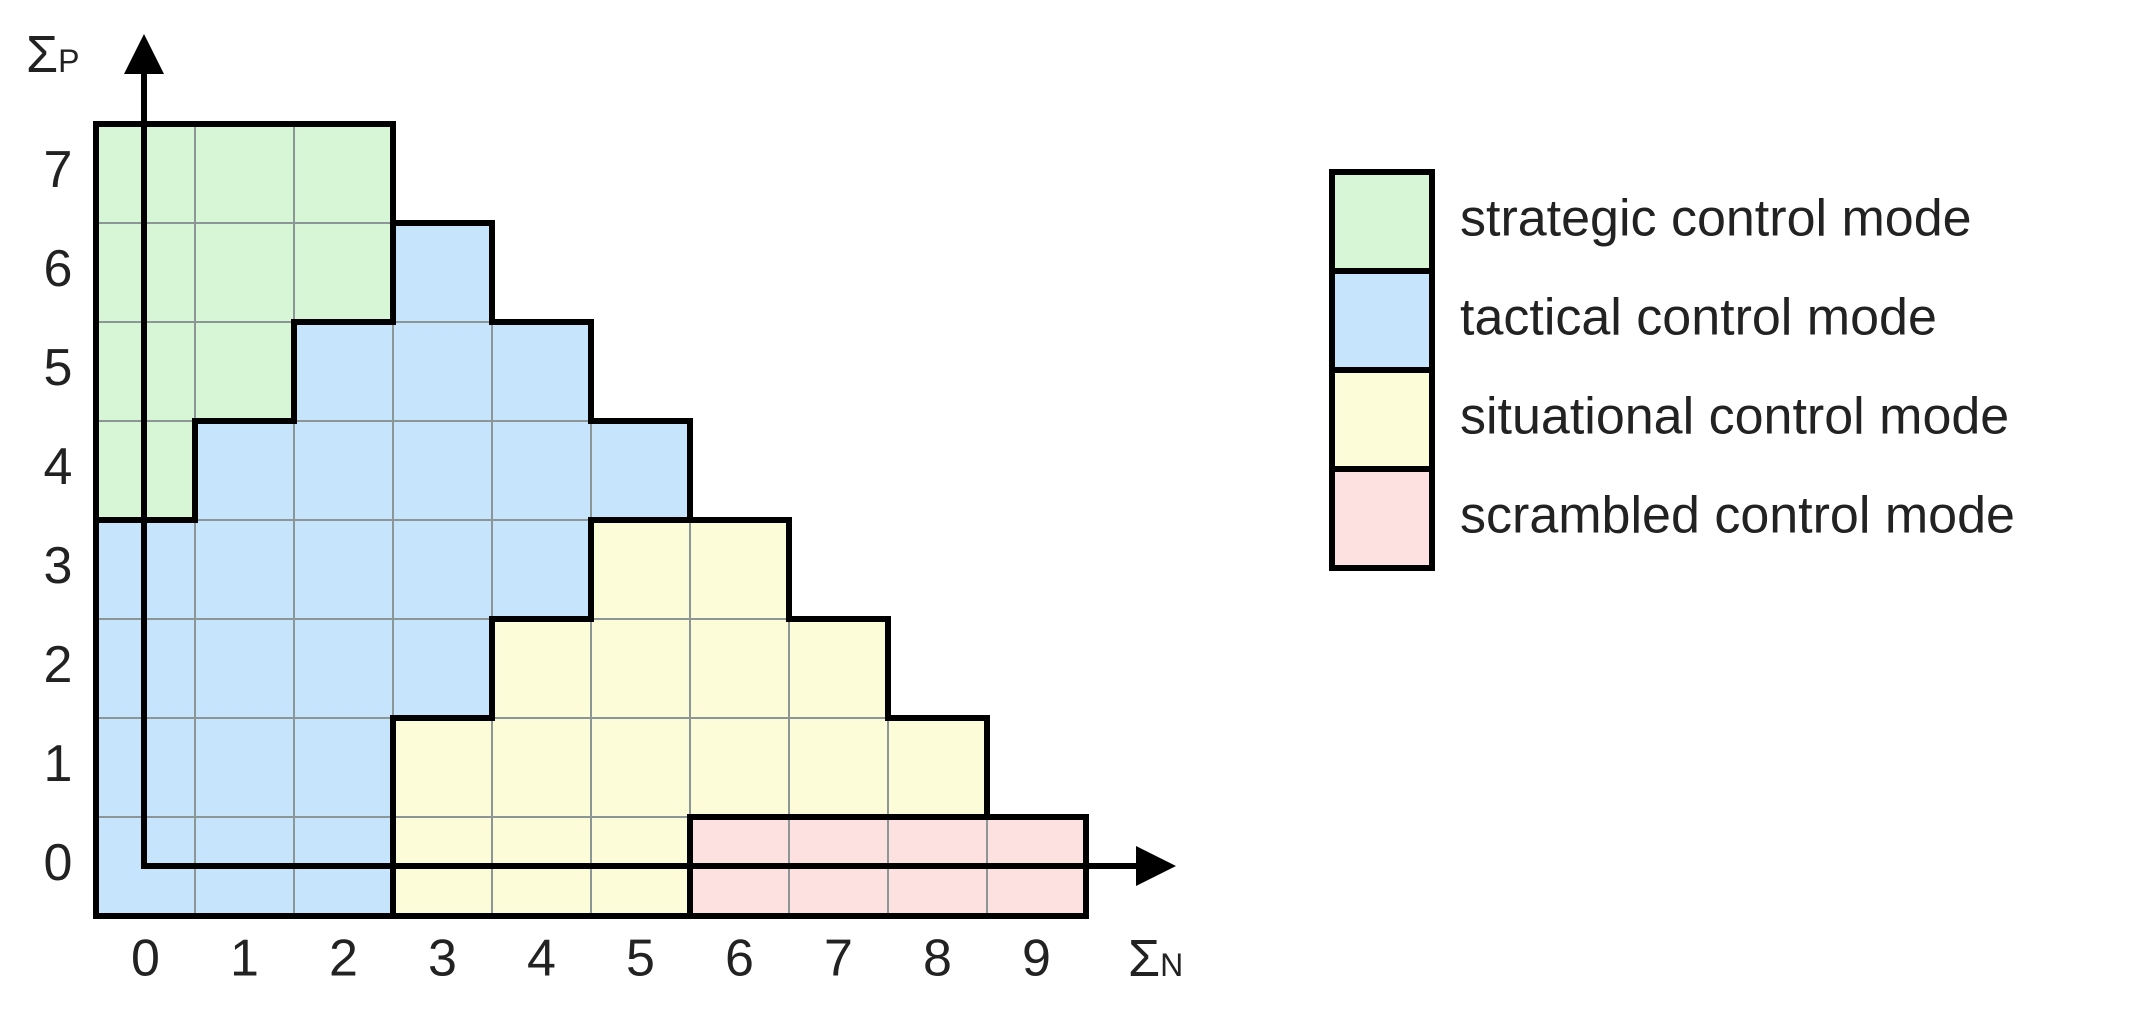 Image resolution: width=2155 pixels, height=1017 pixels. What do you see at coordinates (244, 959) in the screenshot?
I see `x-tick-label: 1` at bounding box center [244, 959].